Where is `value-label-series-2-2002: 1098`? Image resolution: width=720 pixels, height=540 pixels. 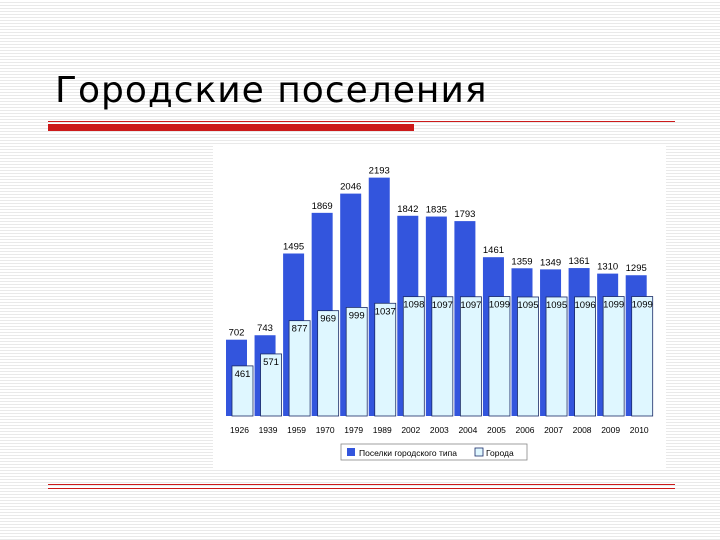
value-label-series-2-2002: 1098 is located at coordinates (413, 305).